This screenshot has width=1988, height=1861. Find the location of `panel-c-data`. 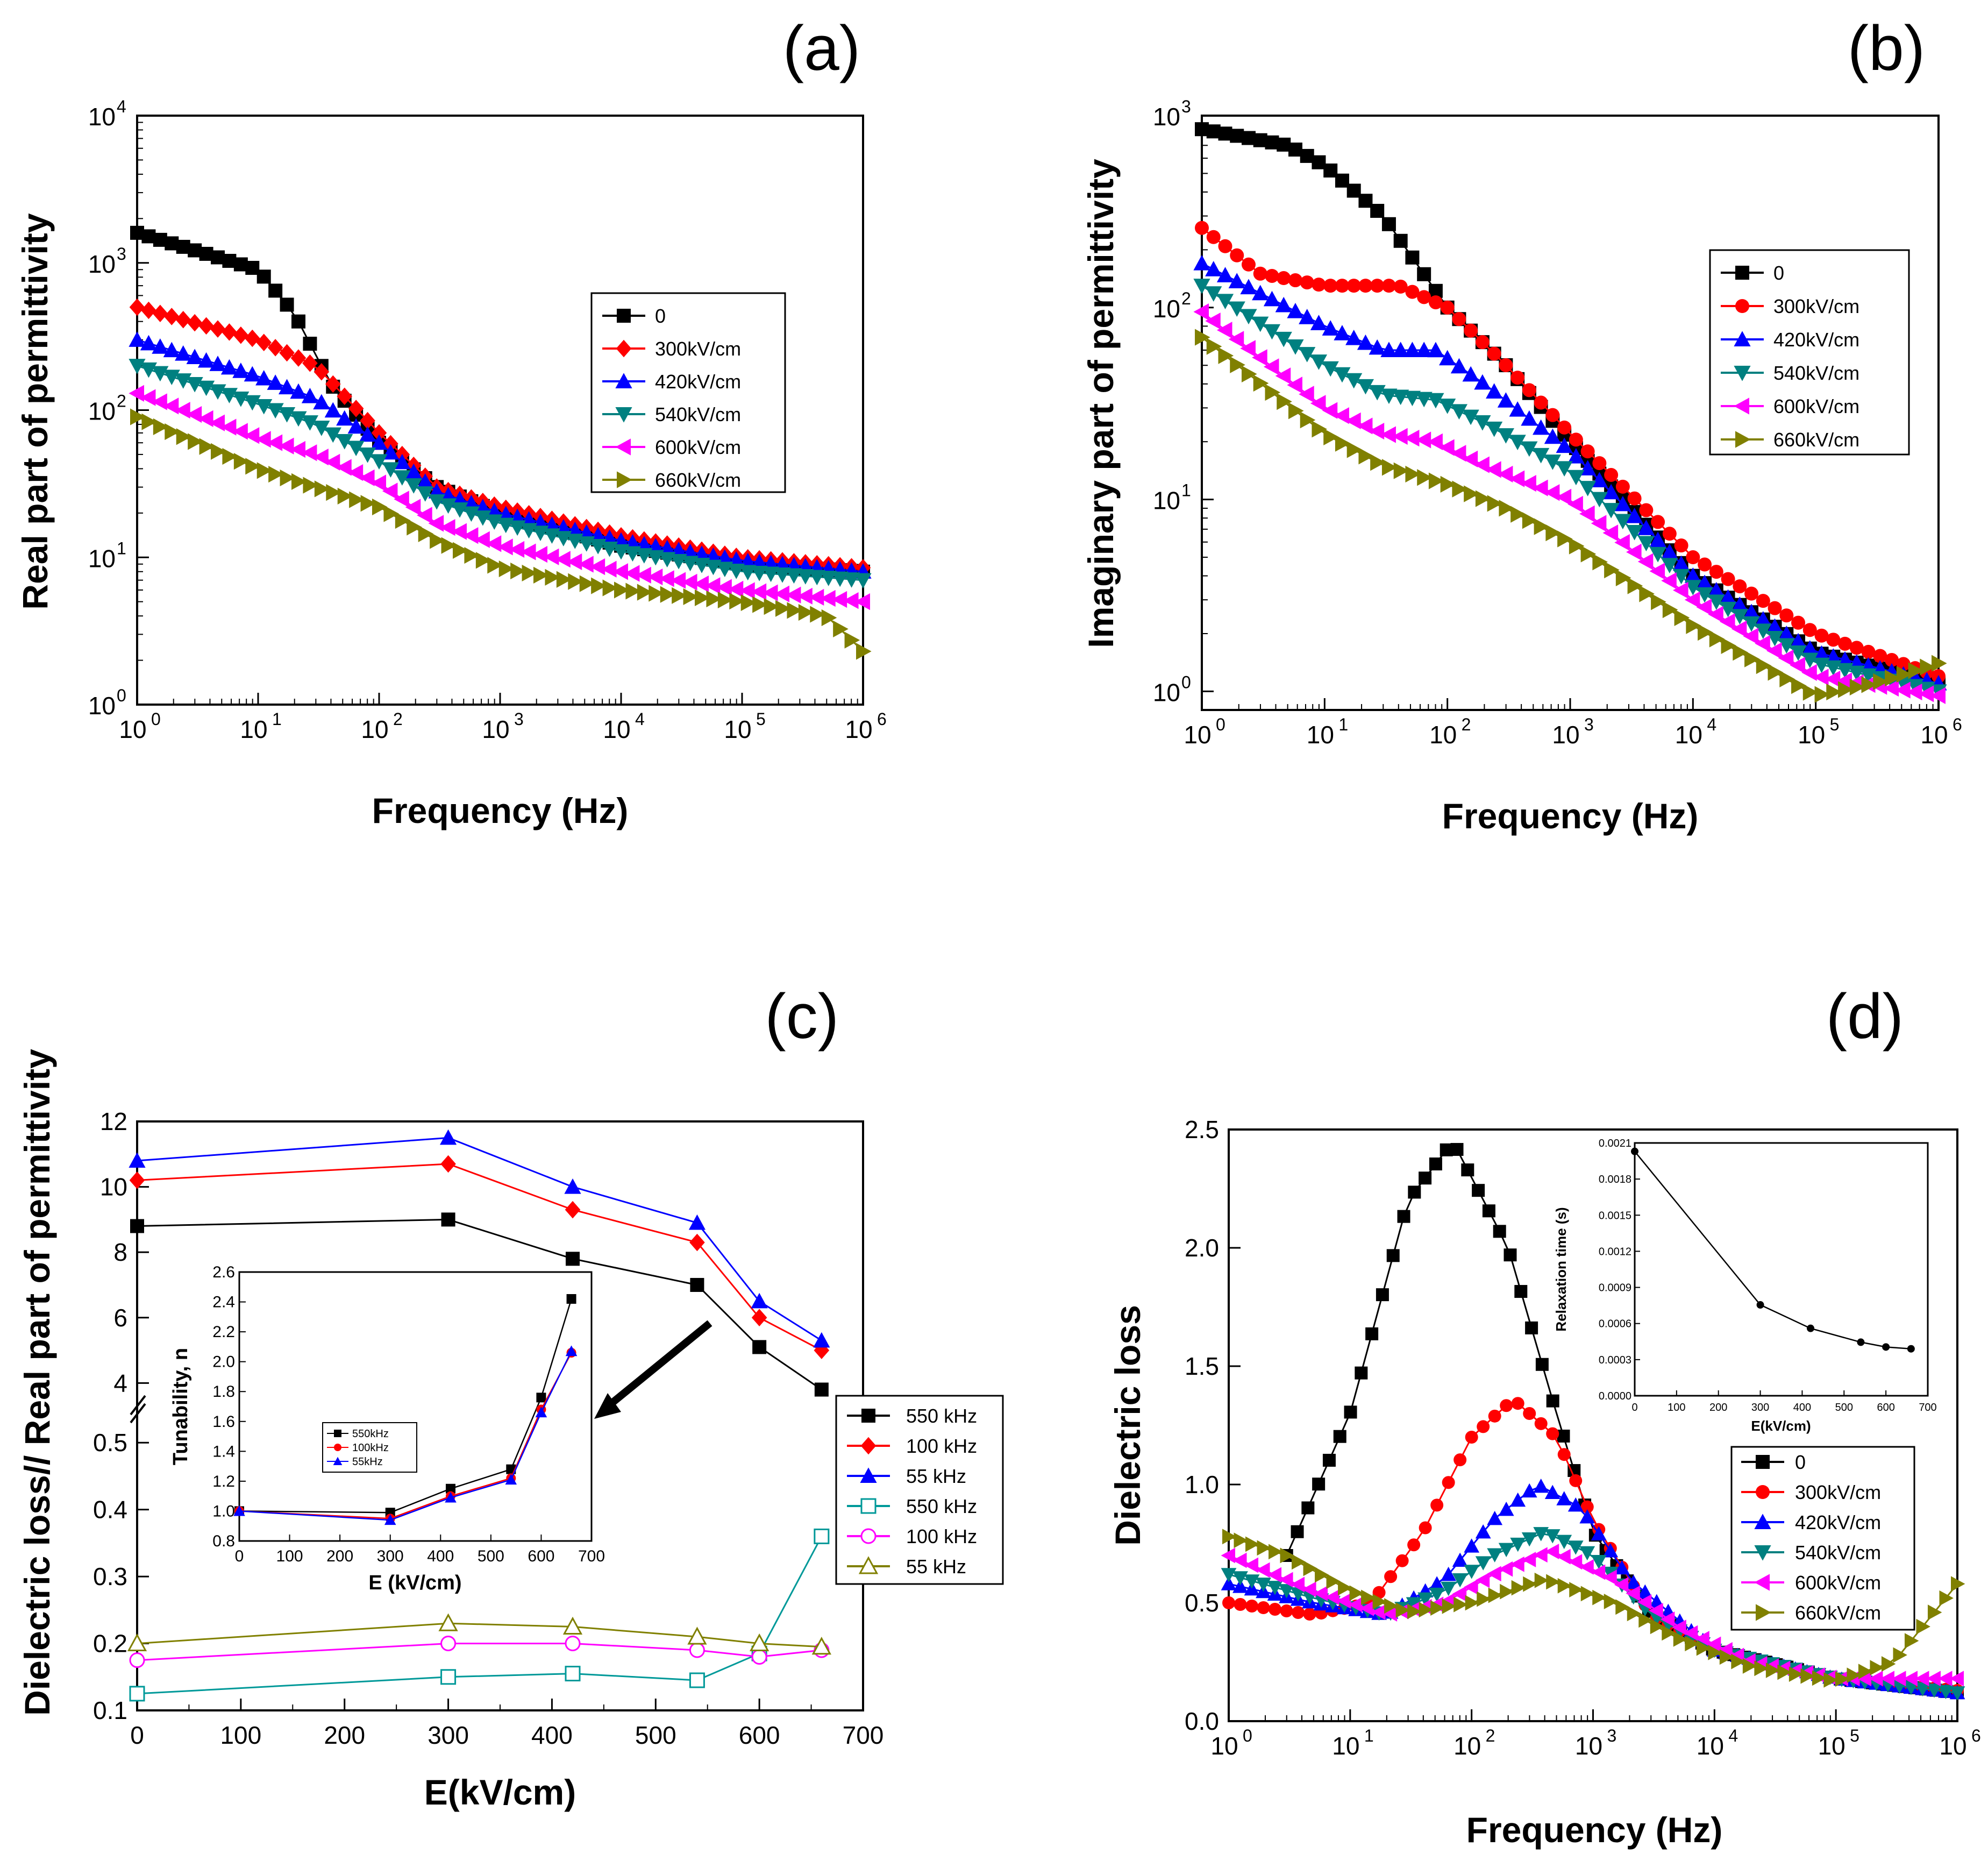

panel-c-data is located at coordinates (479, 1415).